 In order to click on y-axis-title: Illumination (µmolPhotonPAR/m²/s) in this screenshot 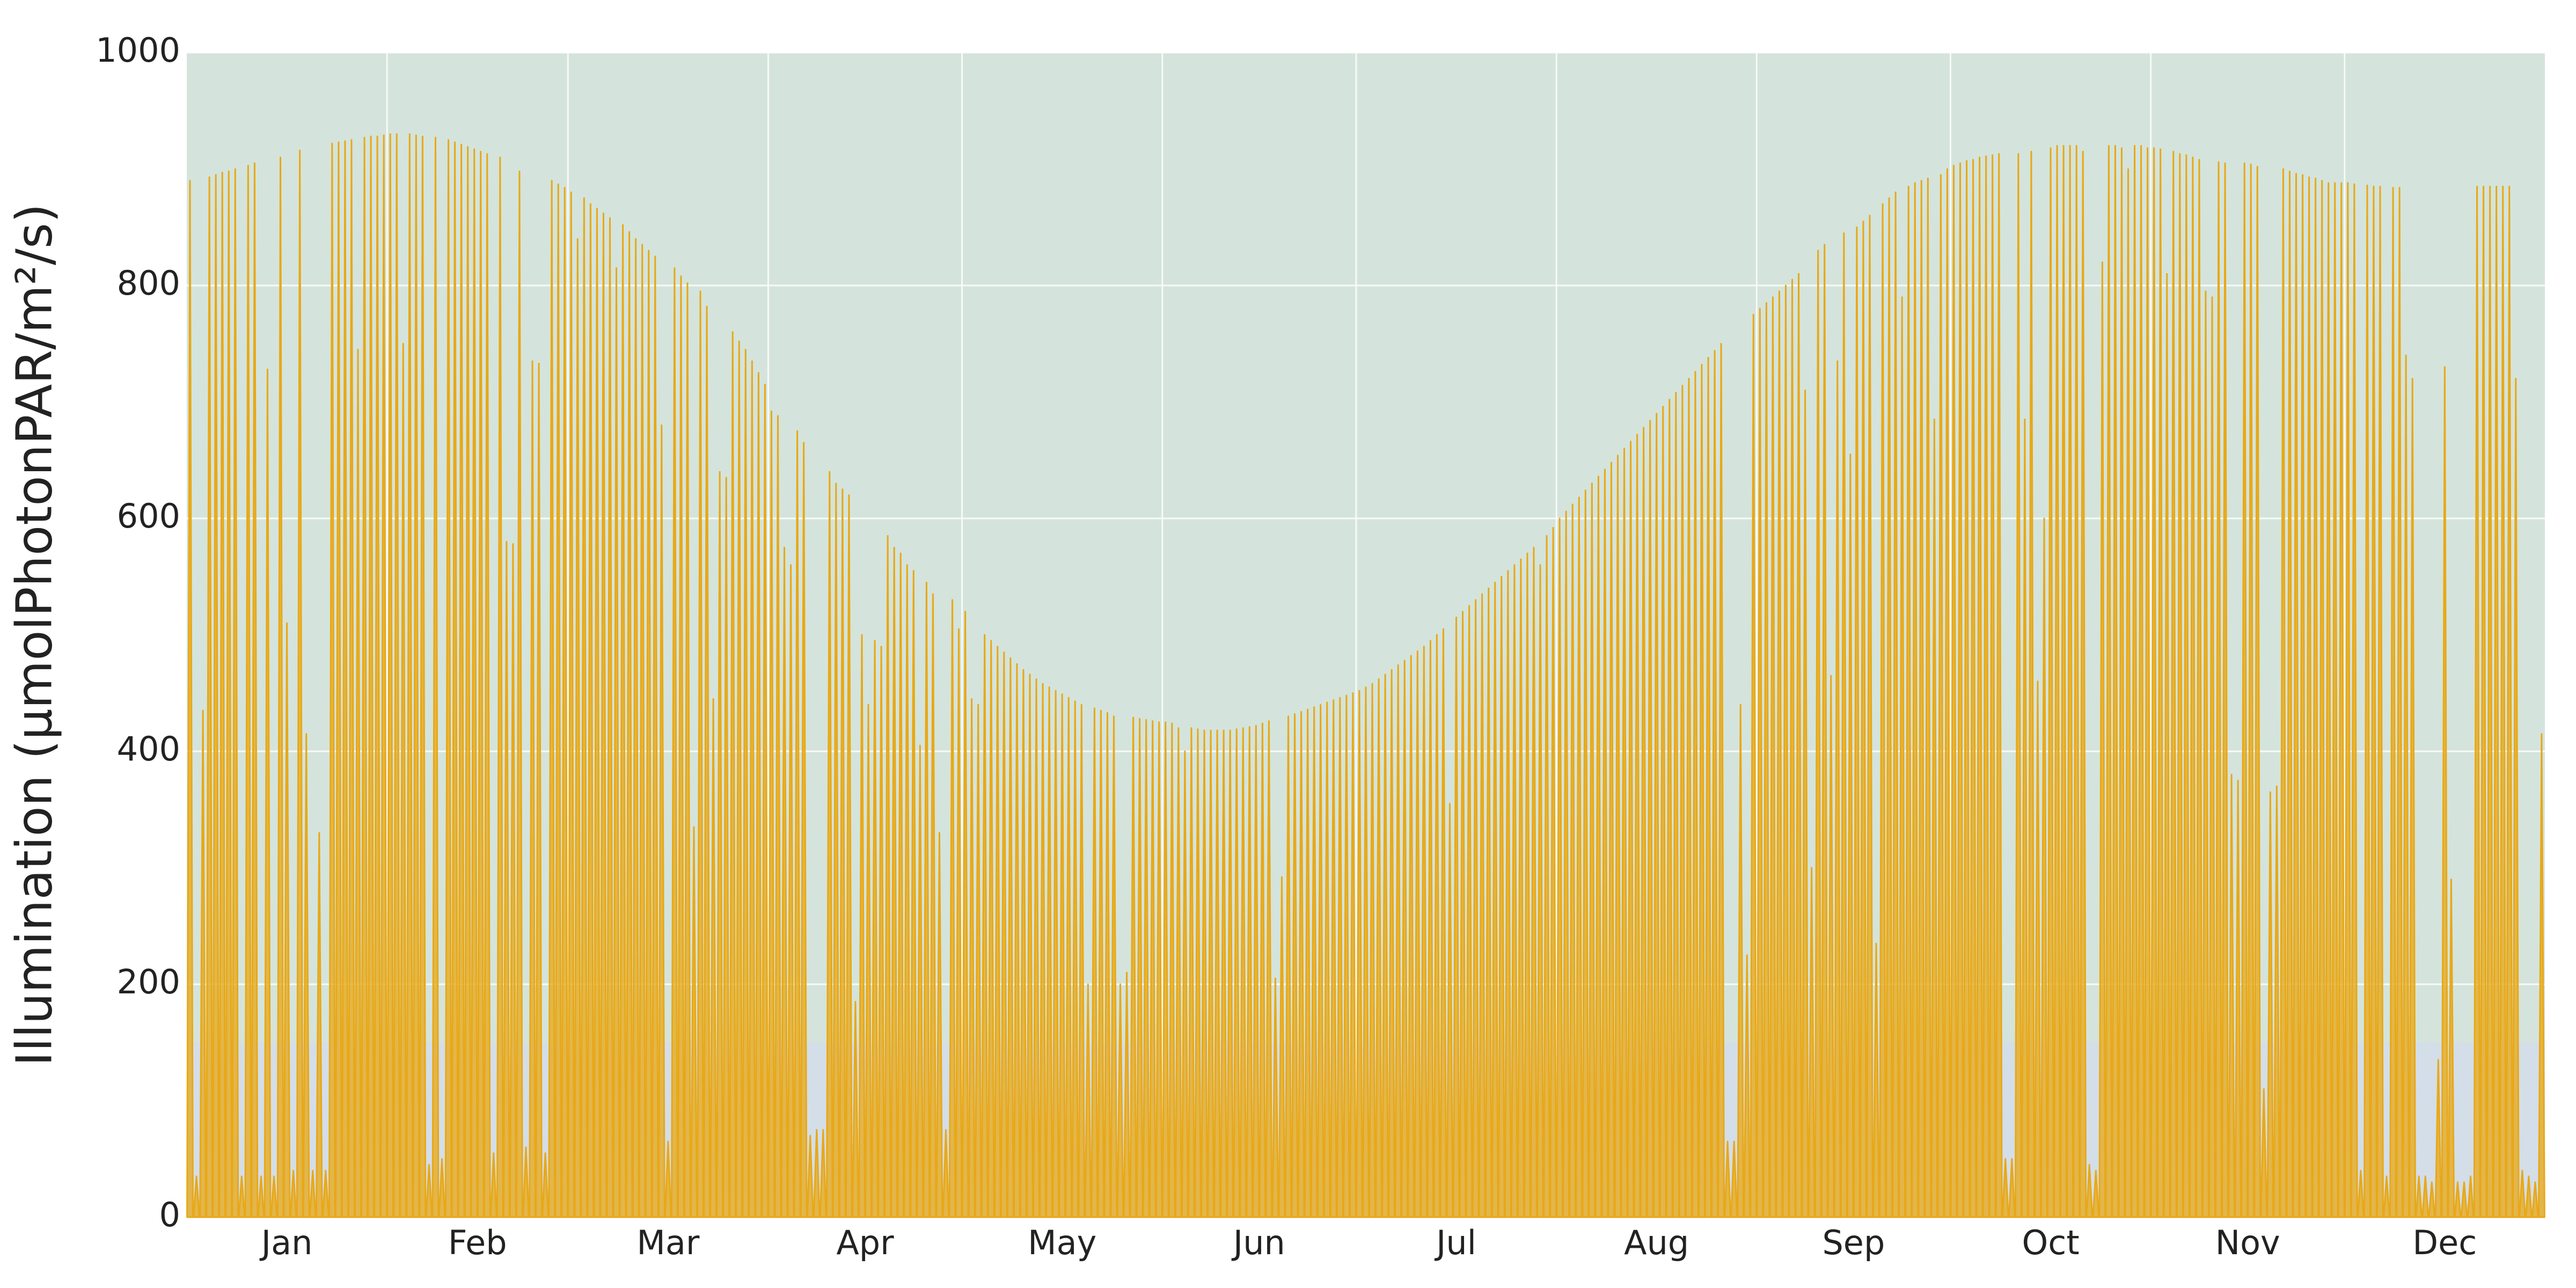, I will do `click(34, 634)`.